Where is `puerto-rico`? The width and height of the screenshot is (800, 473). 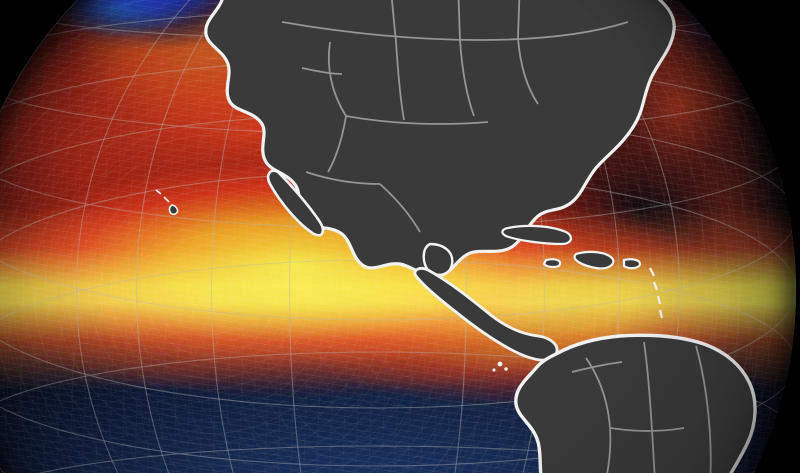 puerto-rico is located at coordinates (632, 264).